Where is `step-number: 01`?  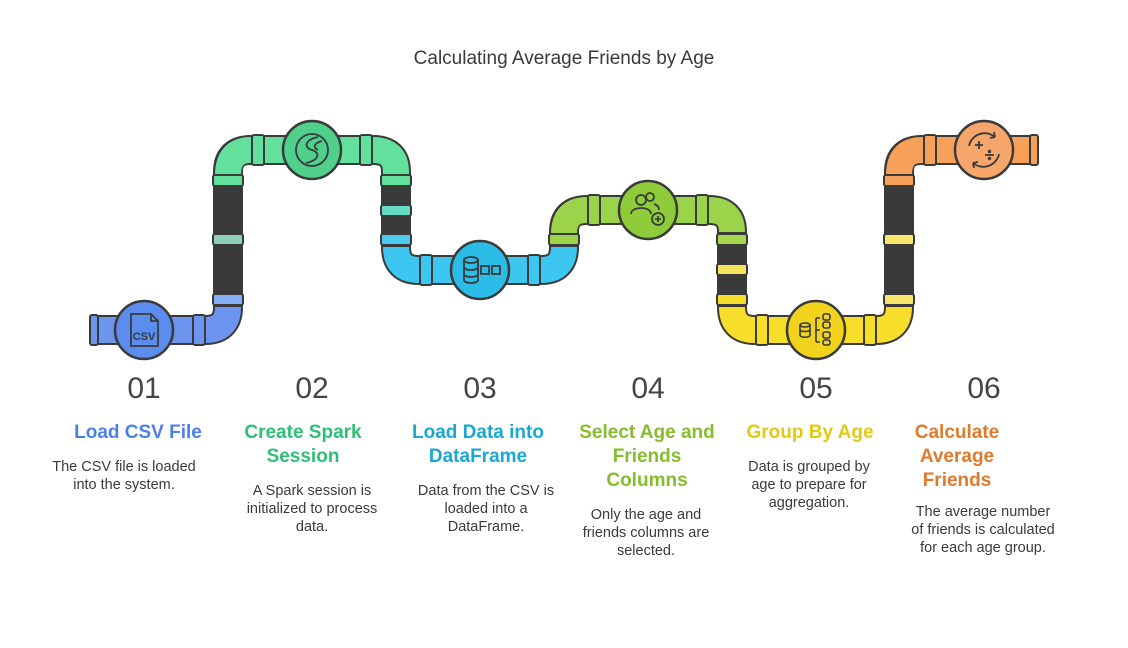
step-number: 01 is located at coordinates (144, 388).